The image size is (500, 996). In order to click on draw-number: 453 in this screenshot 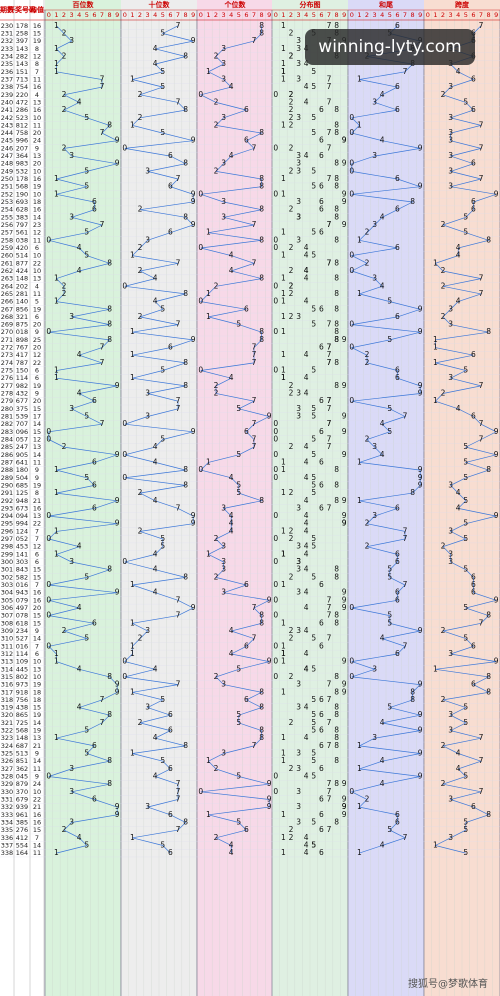, I will do `click(22, 547)`.